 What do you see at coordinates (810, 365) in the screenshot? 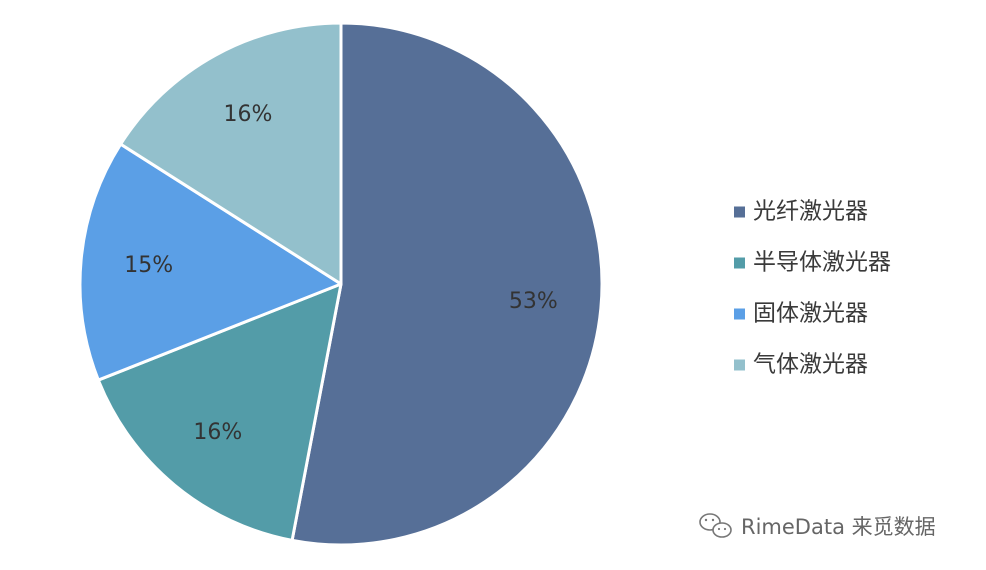
I see `legend-label-4: 气体激光器` at bounding box center [810, 365].